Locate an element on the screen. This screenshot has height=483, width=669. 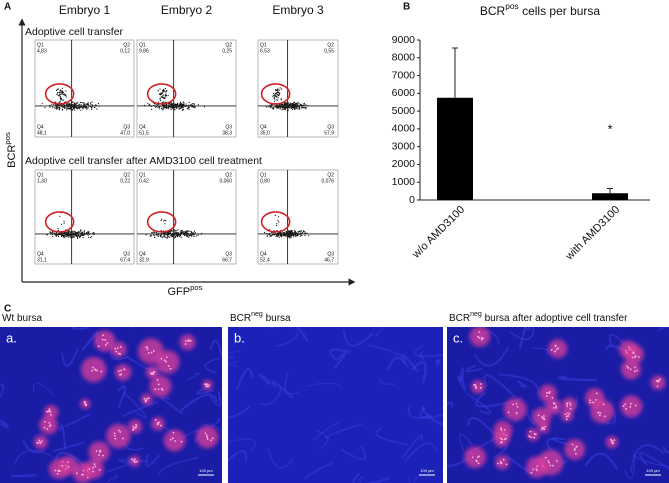
image-letter: c. is located at coordinates (458, 337).